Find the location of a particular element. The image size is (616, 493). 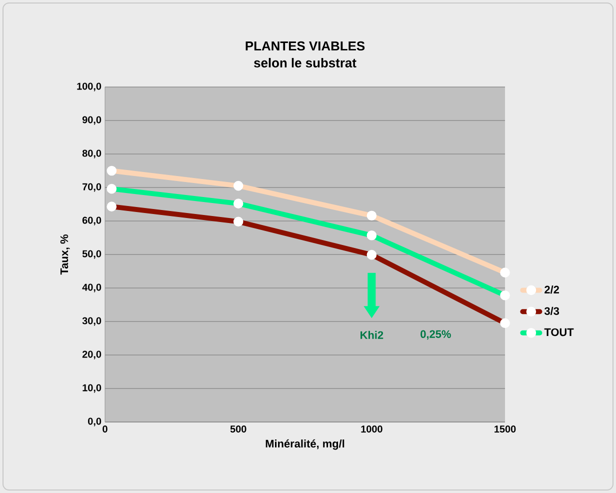

x-tick-label: 1500 is located at coordinates (505, 429).